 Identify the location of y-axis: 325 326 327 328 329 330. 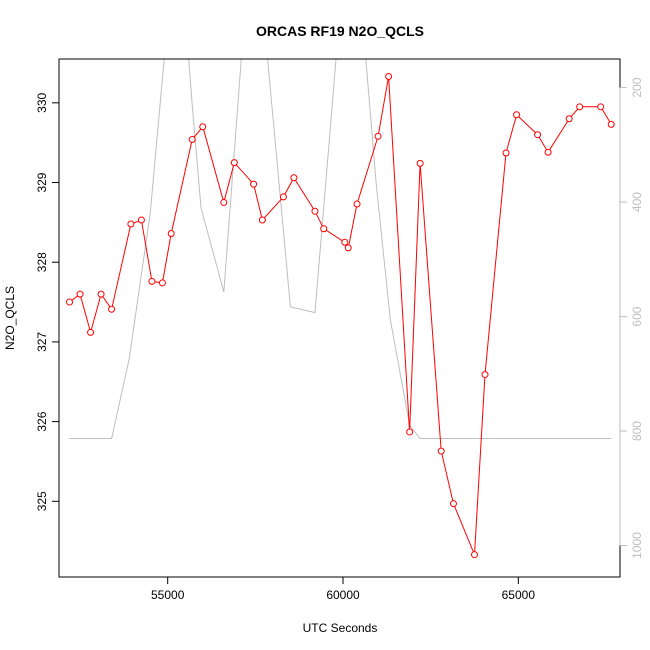
(47, 301).